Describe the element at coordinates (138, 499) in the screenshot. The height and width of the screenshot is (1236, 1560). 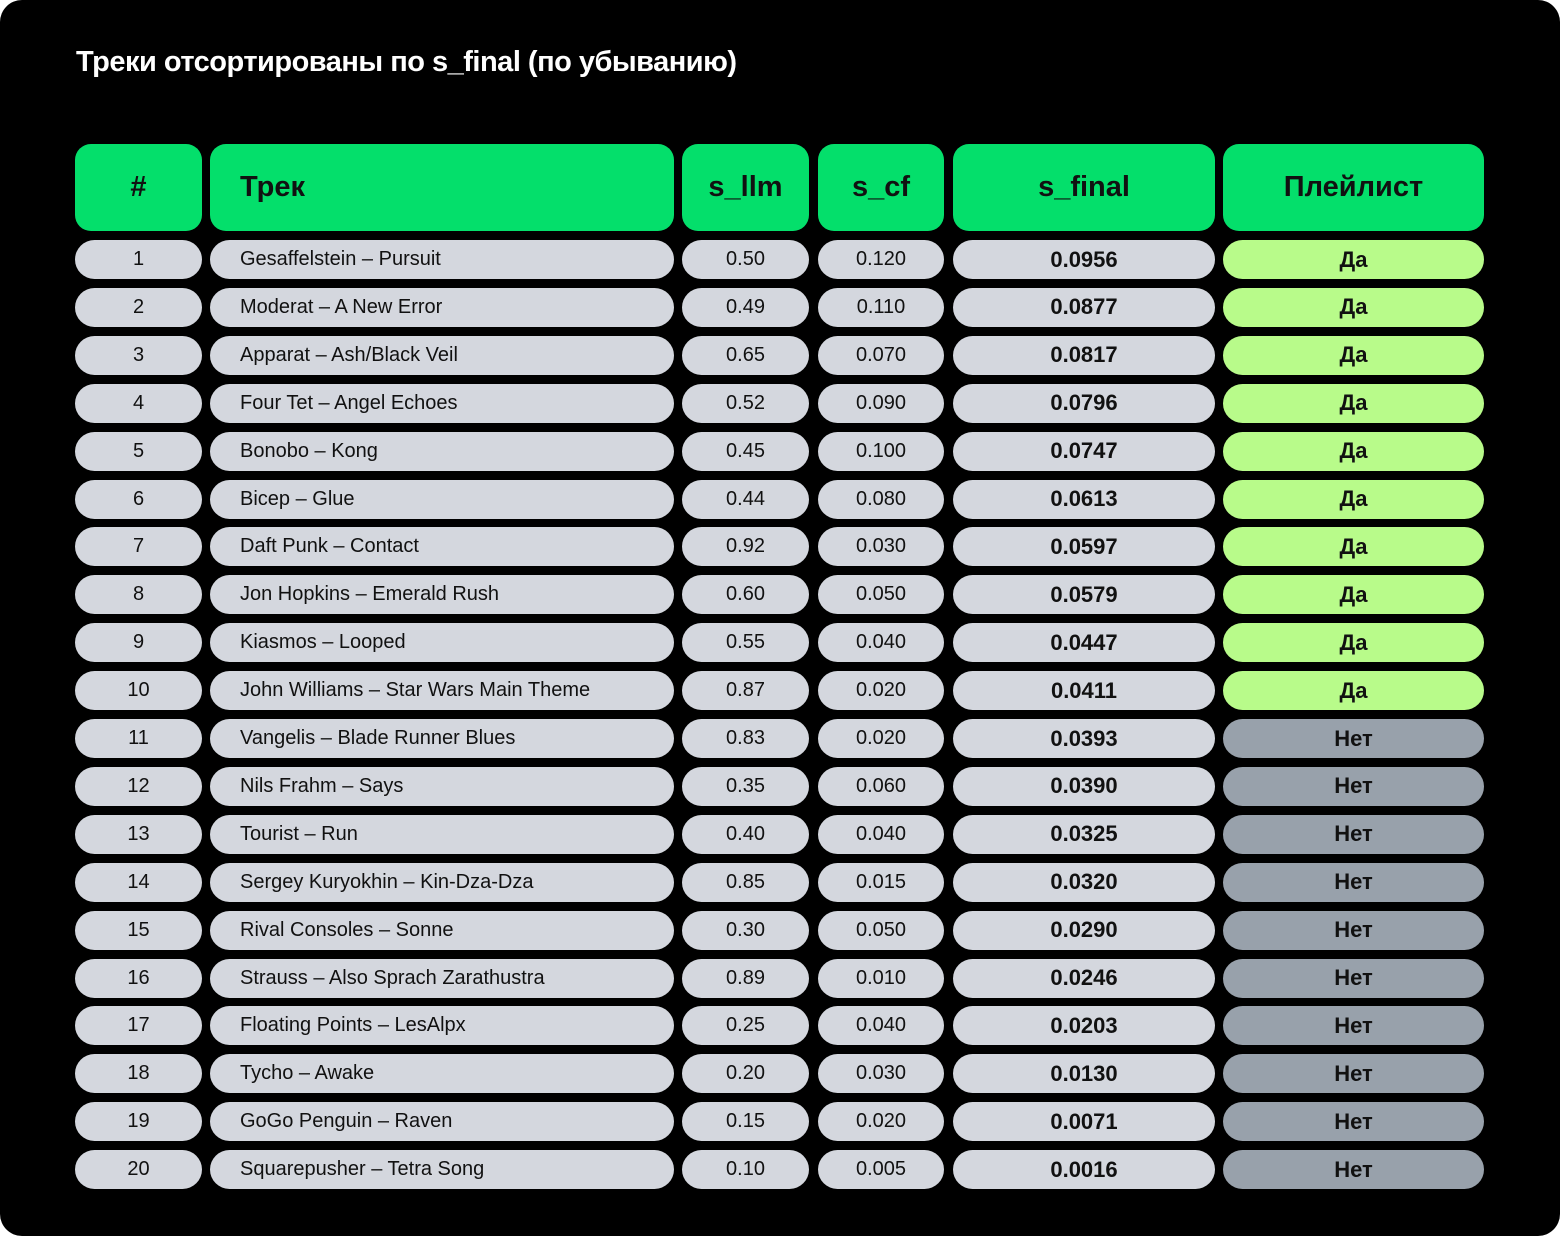
I see `table-cell: 6` at that location.